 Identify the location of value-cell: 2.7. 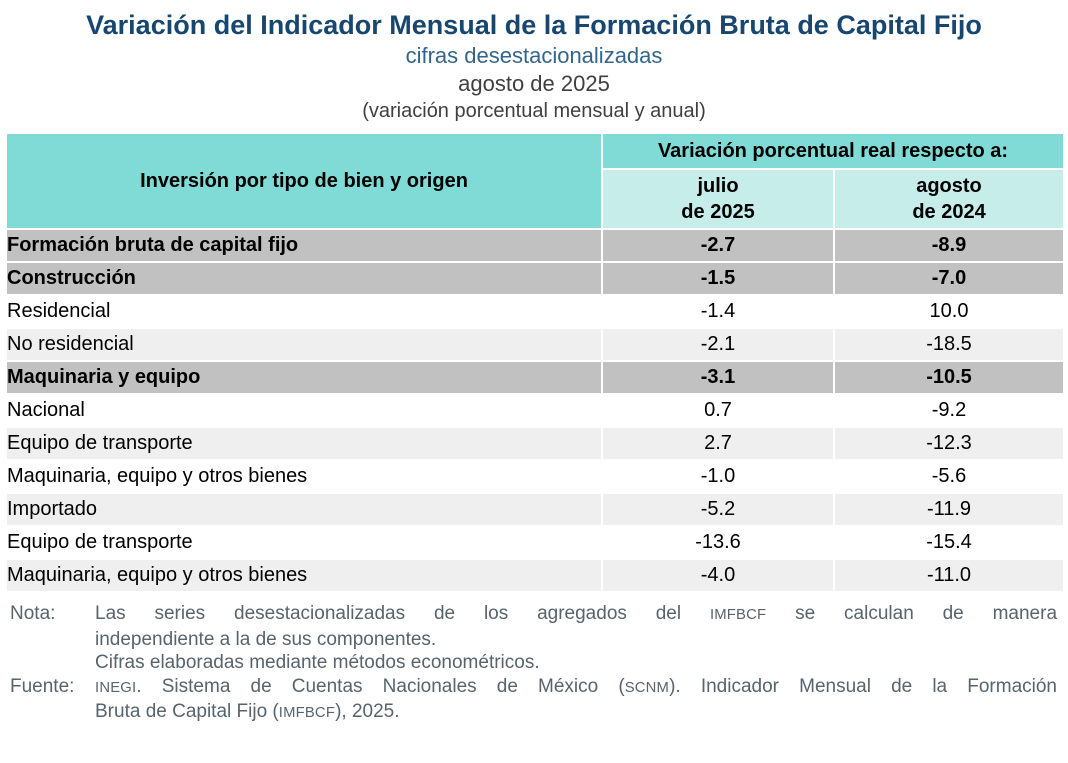
(718, 443).